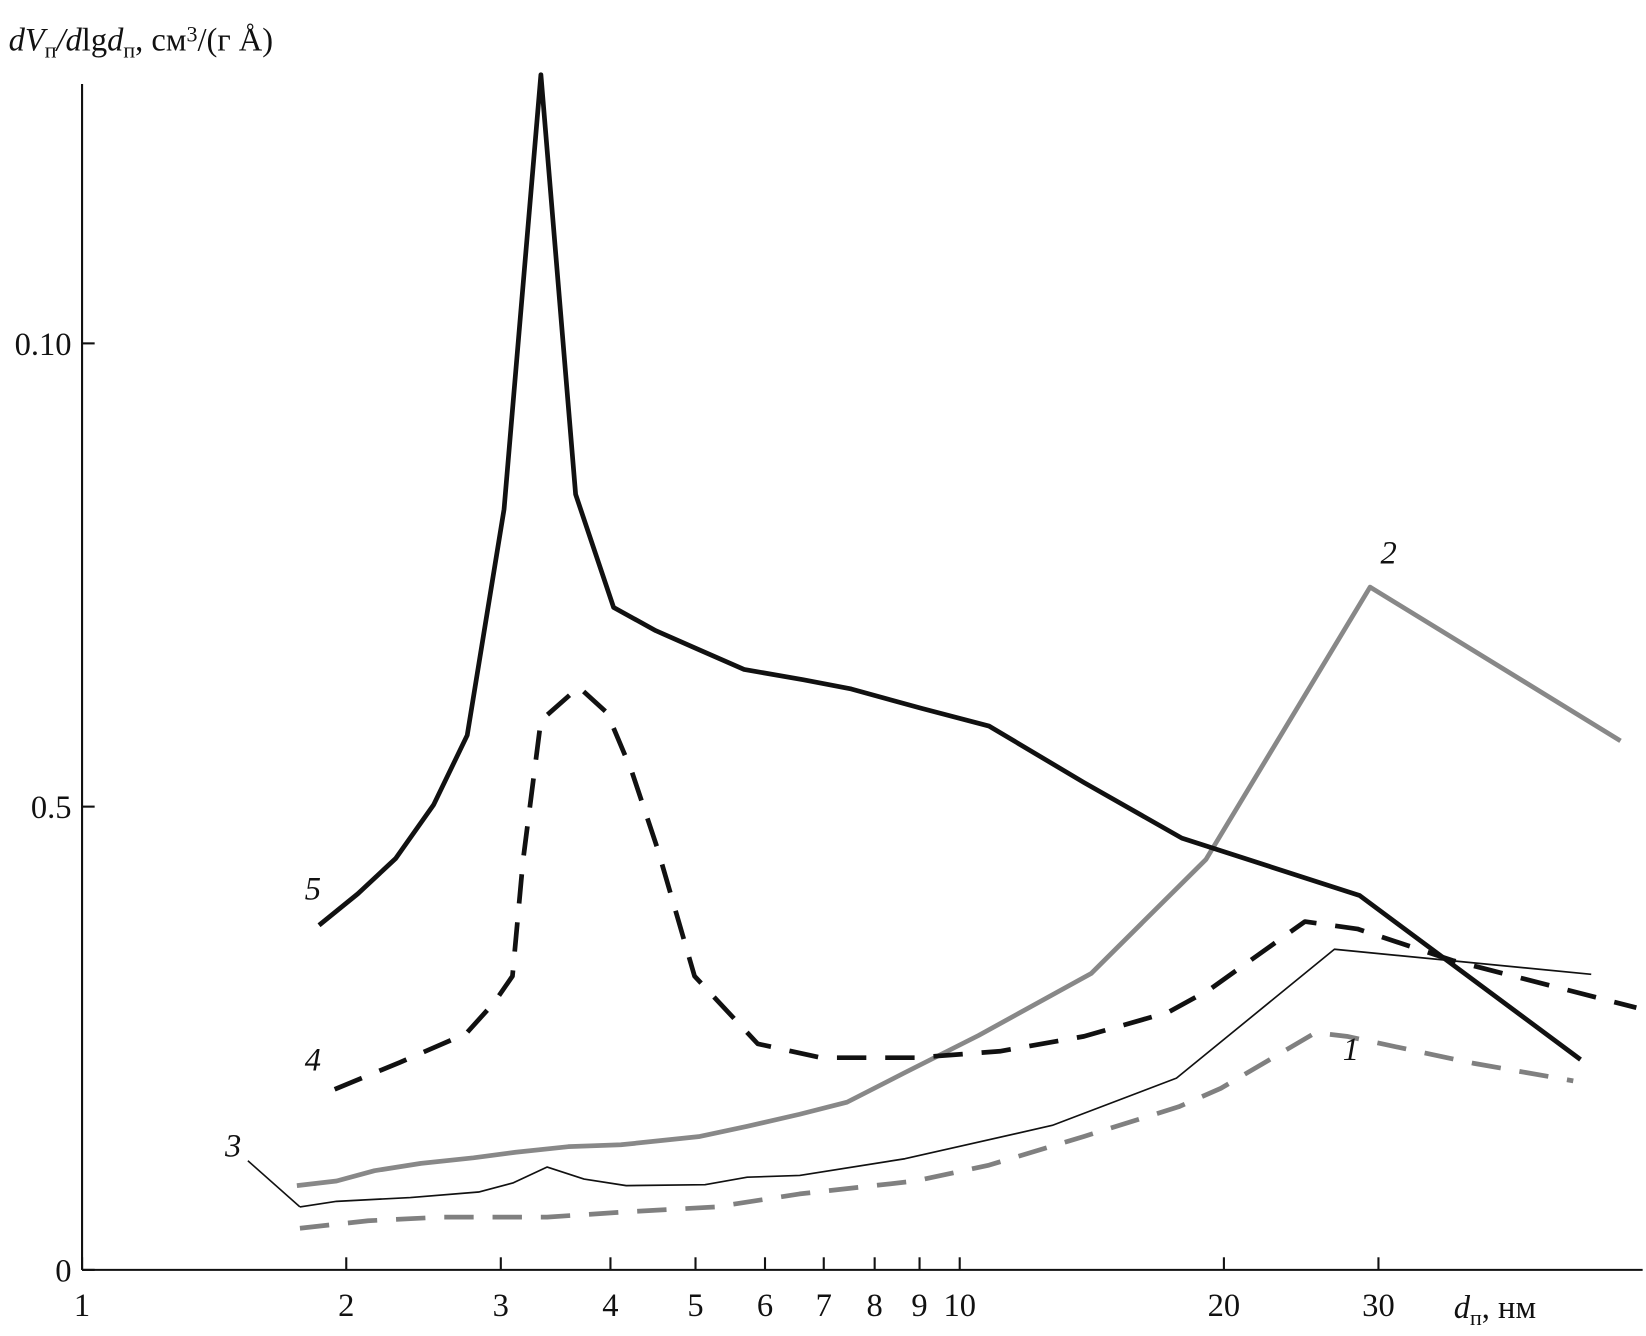 This screenshot has height=1336, width=1646. I want to click on x-tick-label: 20, so click(1224, 1306).